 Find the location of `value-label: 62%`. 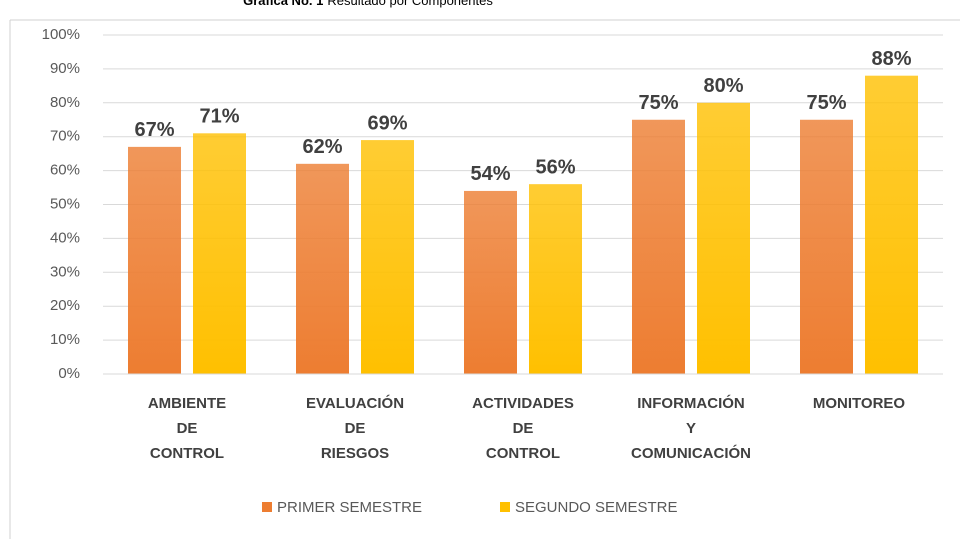

value-label: 62% is located at coordinates (322, 147).